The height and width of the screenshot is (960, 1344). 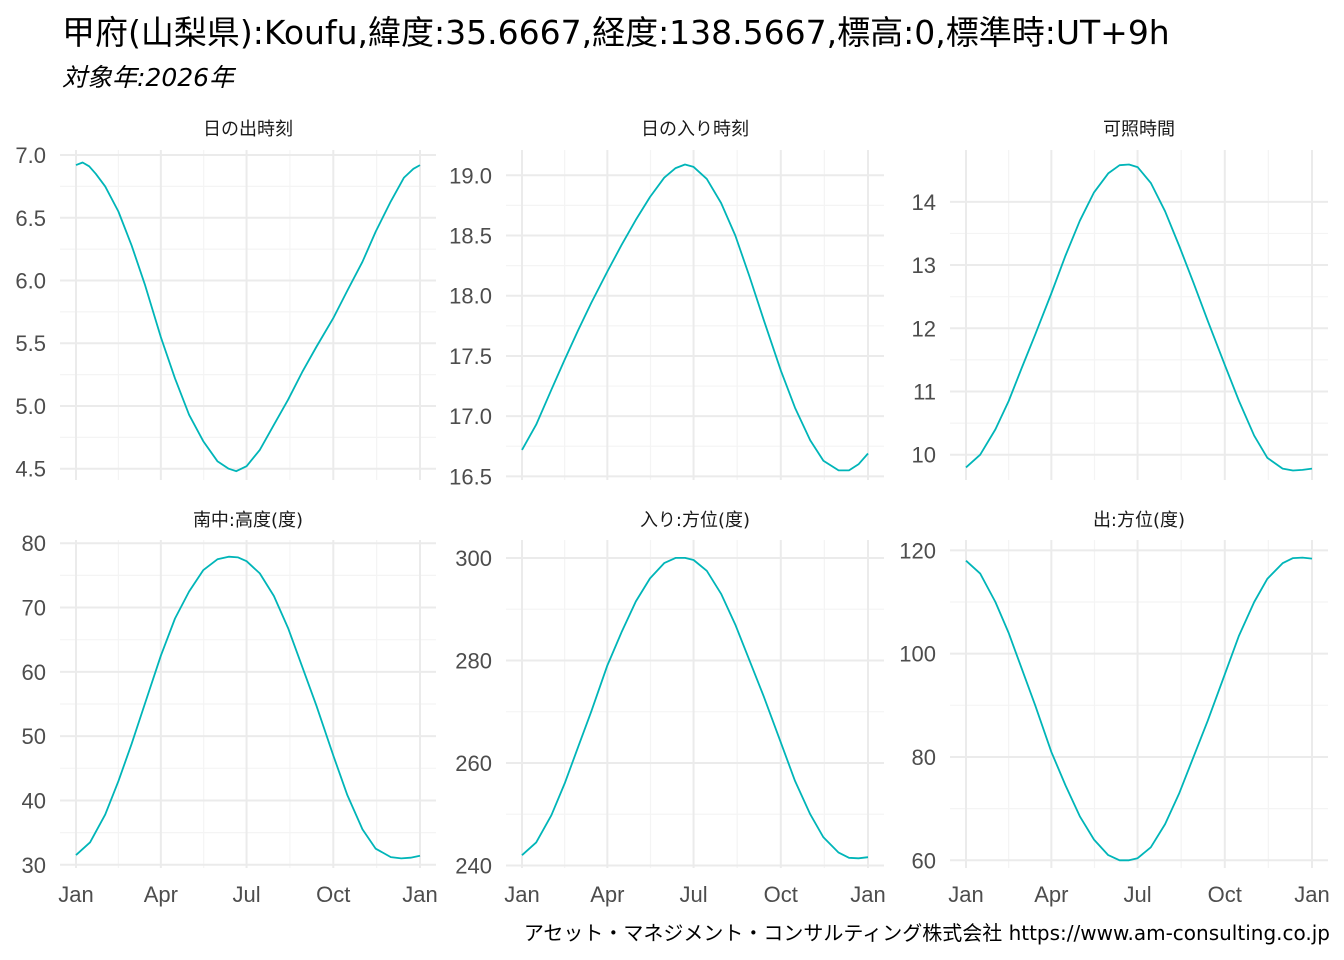 I want to click on y-tick-label: 18.0, so click(x=470, y=296).